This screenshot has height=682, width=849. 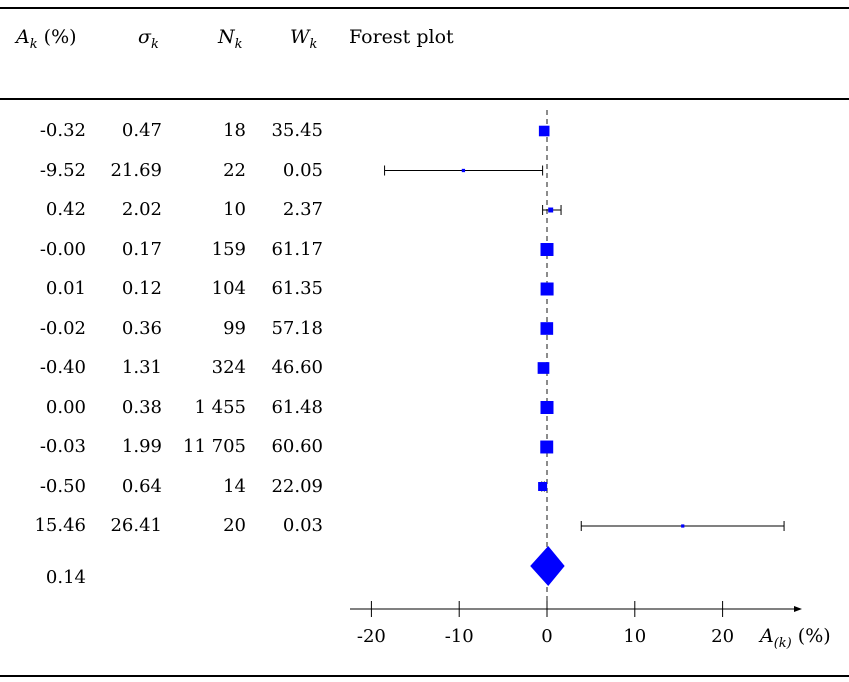 I want to click on cell-w: 61.17, so click(x=297, y=249).